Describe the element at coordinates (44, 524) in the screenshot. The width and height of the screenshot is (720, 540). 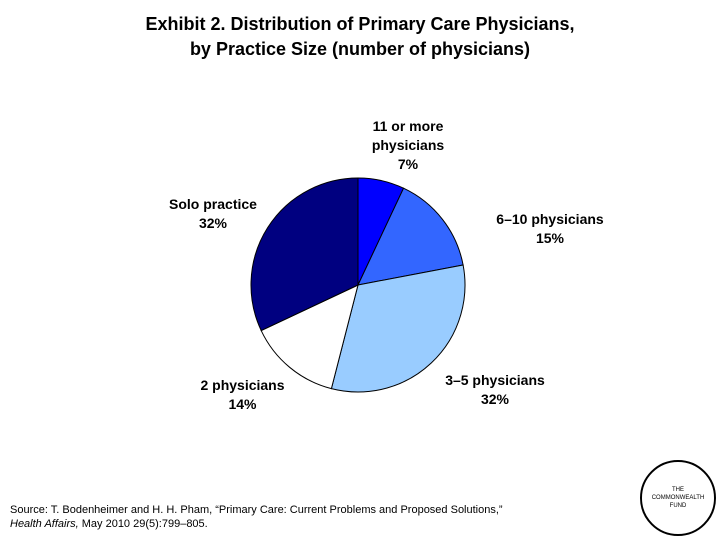
I see `source-journal: Health Affairs,` at that location.